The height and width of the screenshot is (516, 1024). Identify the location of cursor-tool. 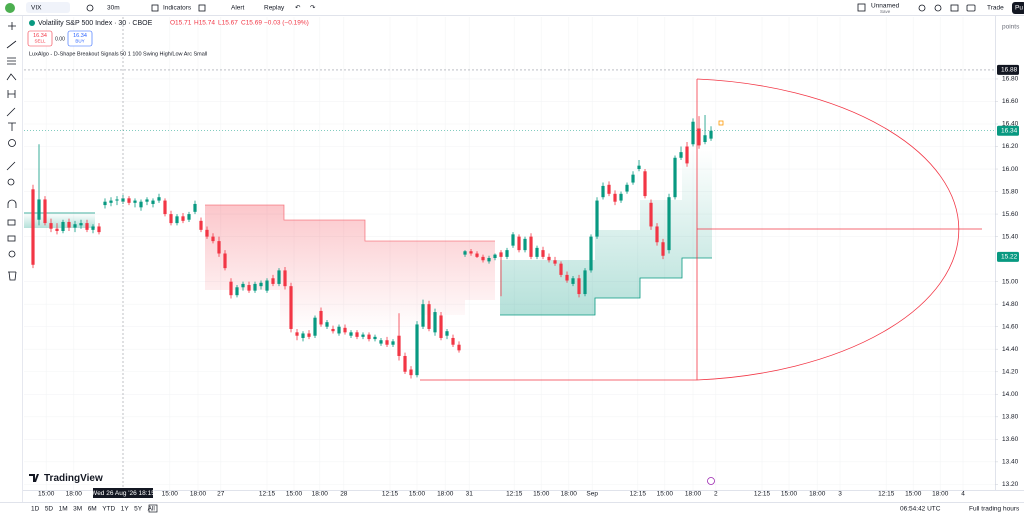
(12, 26).